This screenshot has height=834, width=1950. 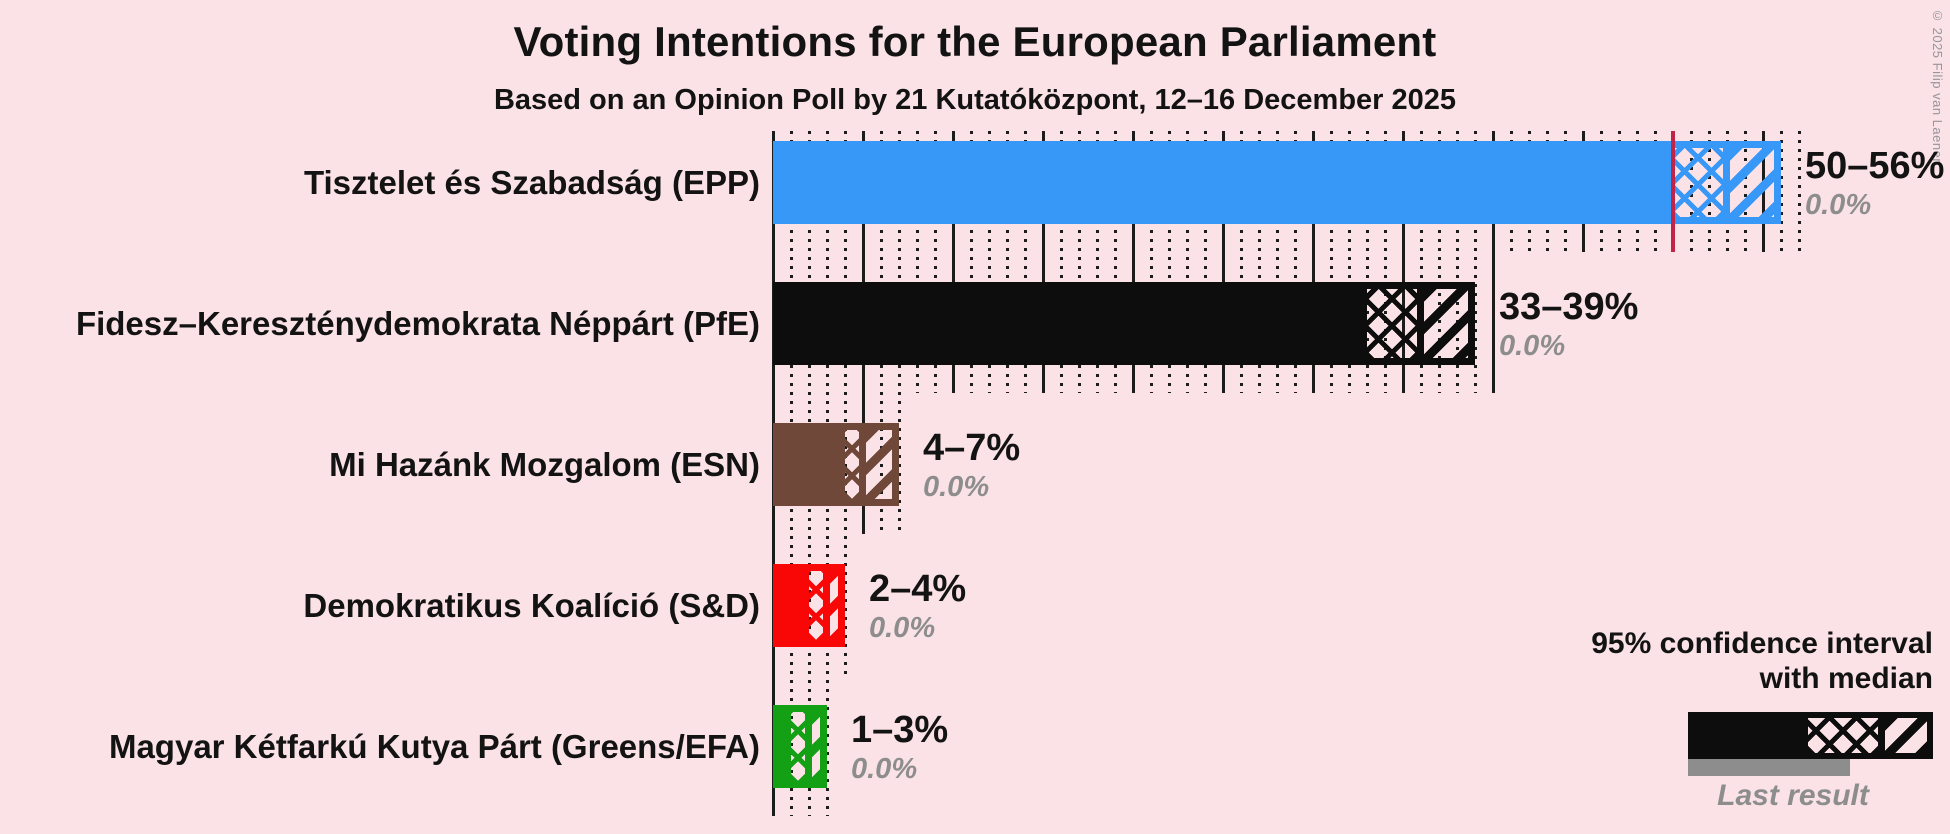 I want to click on legend-ci-label: 95% confidence interval with median, so click(x=1762, y=661).